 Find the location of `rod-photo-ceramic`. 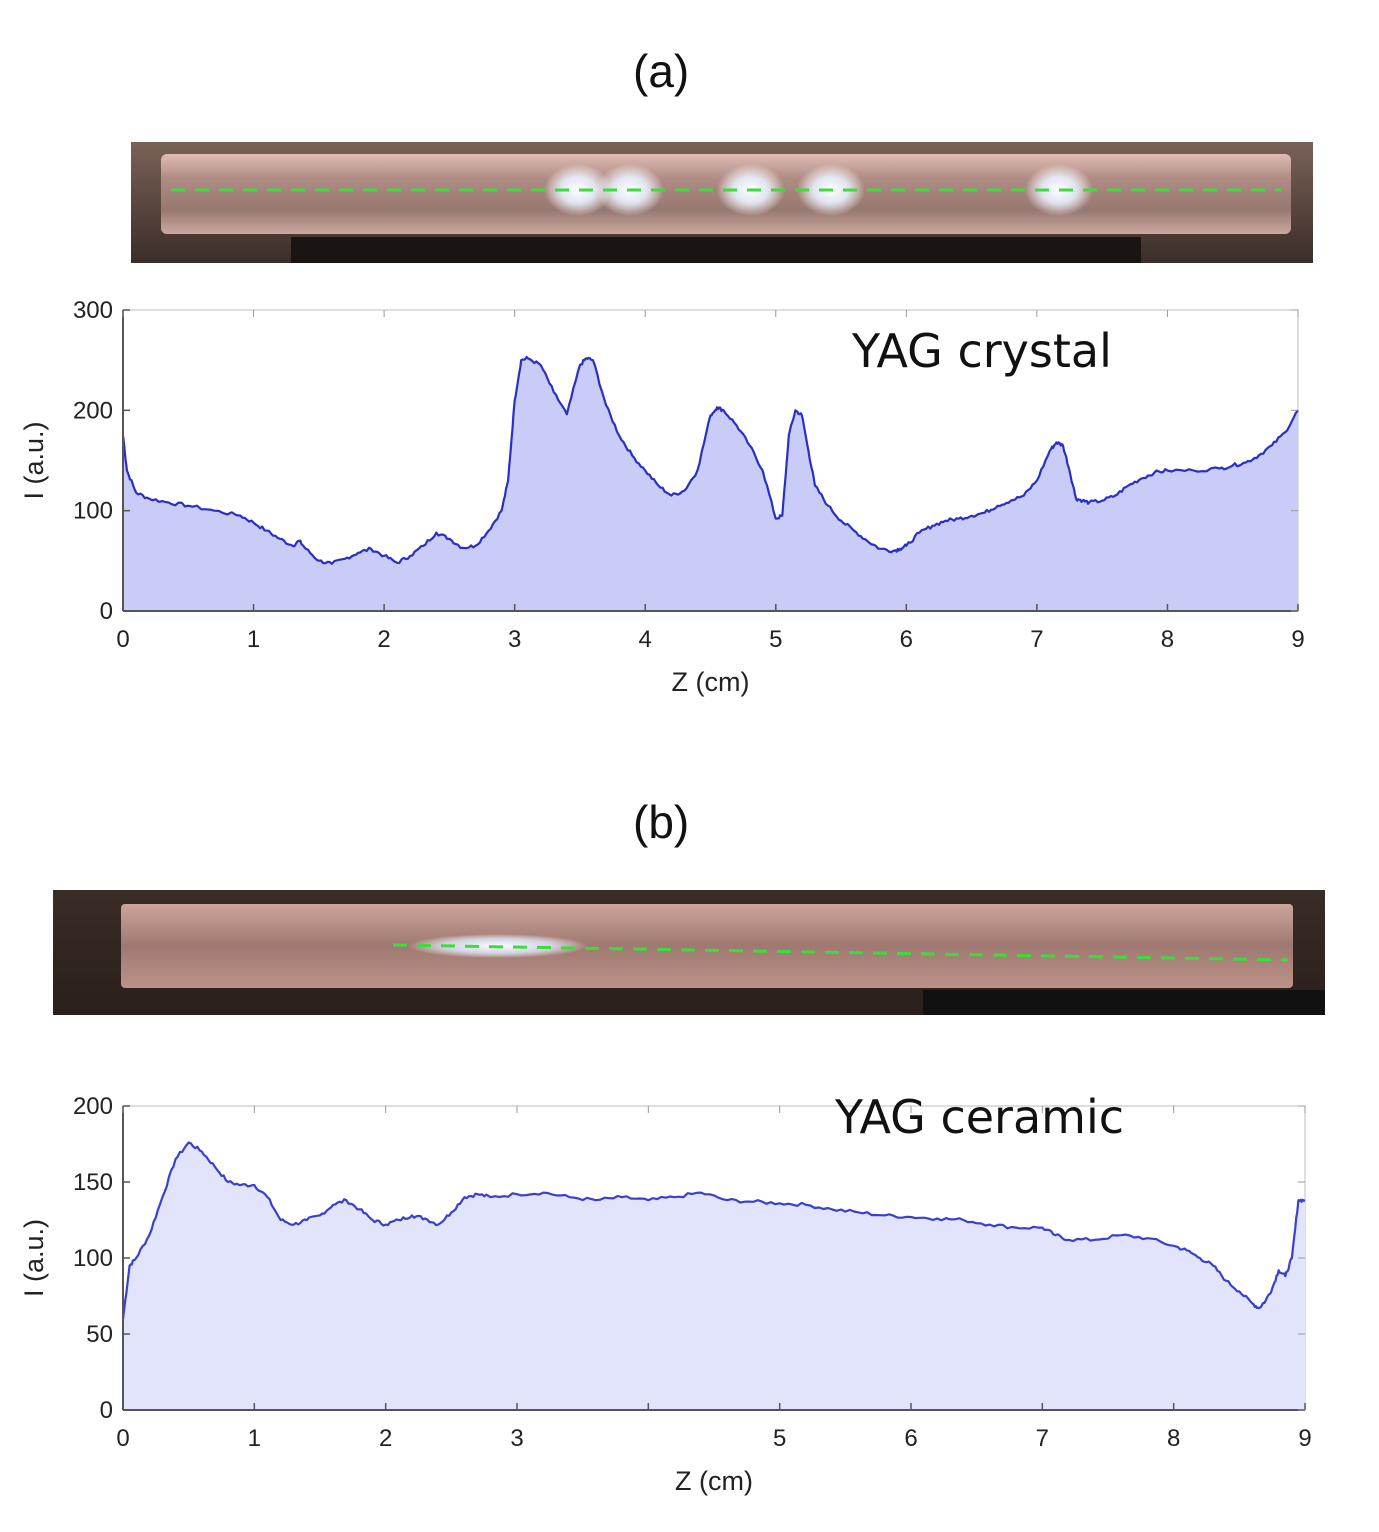

rod-photo-ceramic is located at coordinates (689, 952).